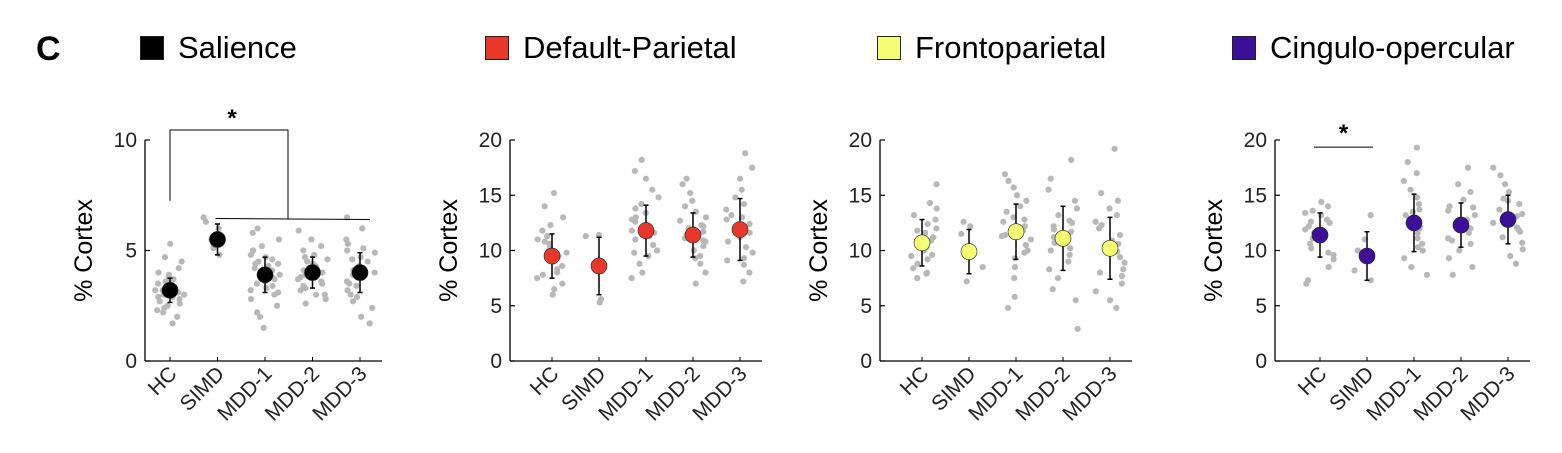  I want to click on x-tick-label: HC, so click(1313, 381).